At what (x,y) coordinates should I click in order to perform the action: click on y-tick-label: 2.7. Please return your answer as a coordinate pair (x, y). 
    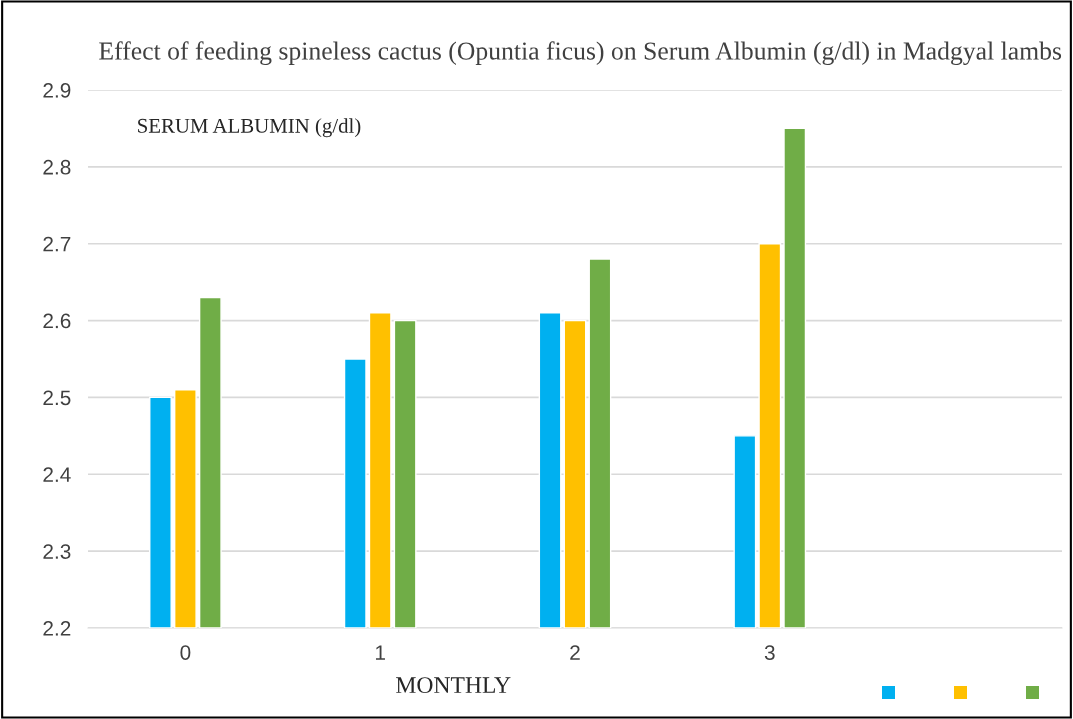
    Looking at the image, I should click on (57, 244).